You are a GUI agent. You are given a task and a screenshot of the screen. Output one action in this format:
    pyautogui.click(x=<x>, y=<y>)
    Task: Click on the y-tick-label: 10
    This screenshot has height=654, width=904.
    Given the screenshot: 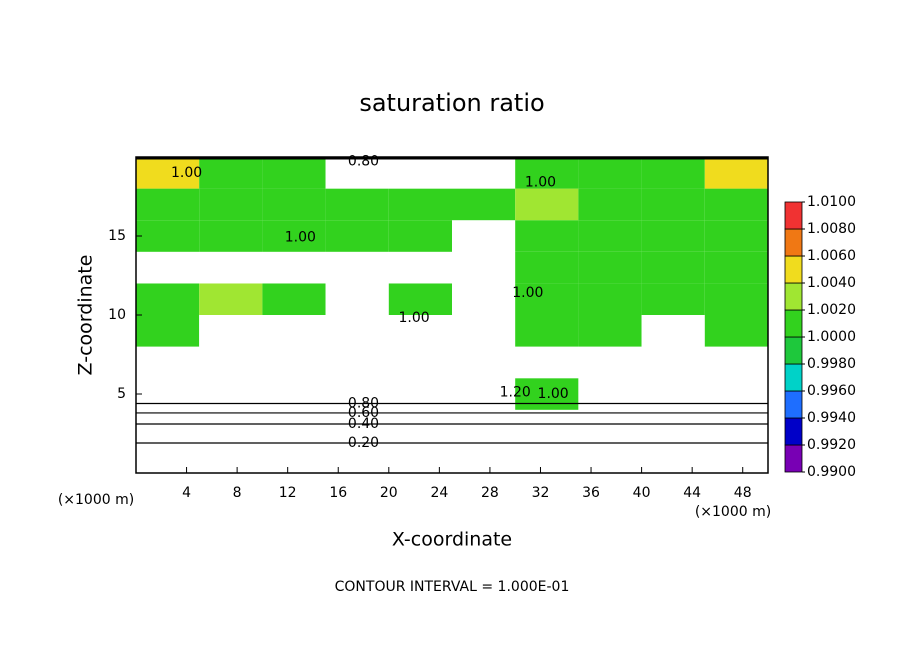 What is the action you would take?
    pyautogui.click(x=117, y=315)
    